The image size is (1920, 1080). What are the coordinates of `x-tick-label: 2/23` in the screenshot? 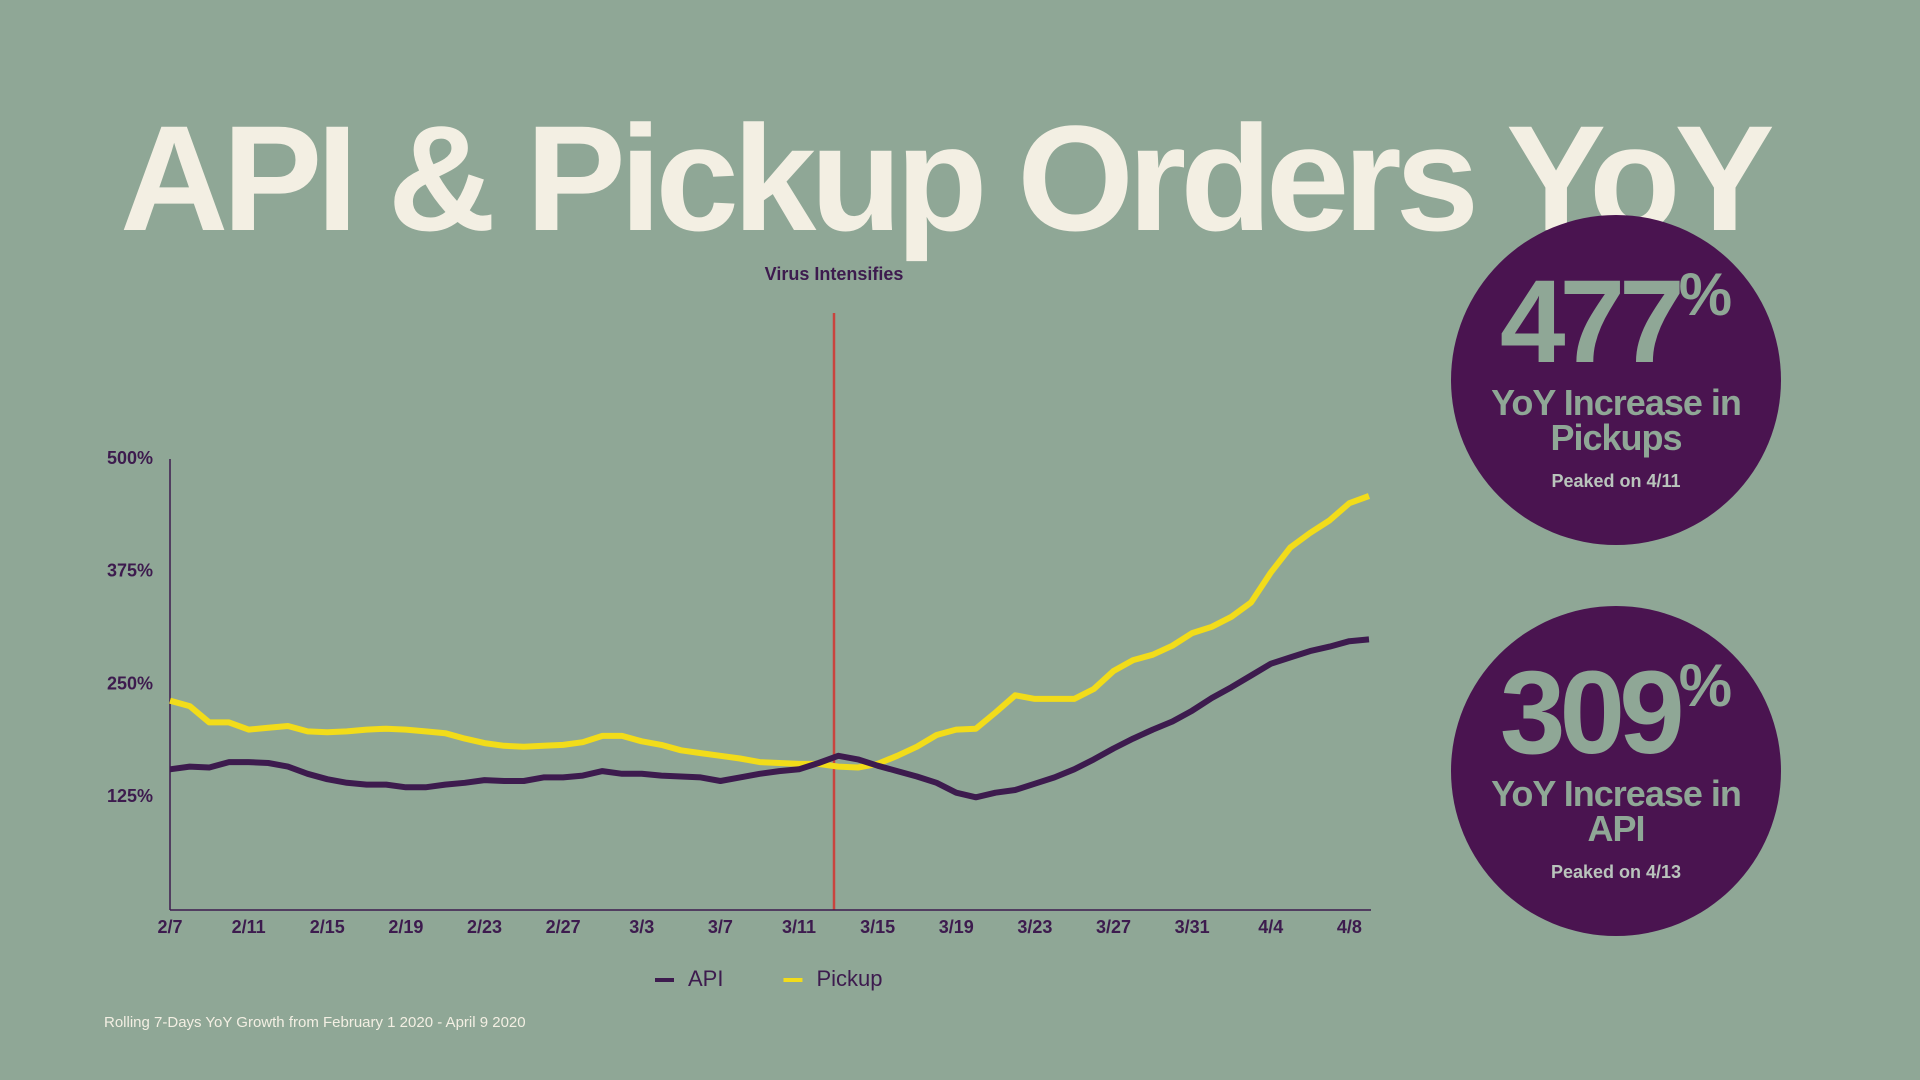 It's located at (484, 927).